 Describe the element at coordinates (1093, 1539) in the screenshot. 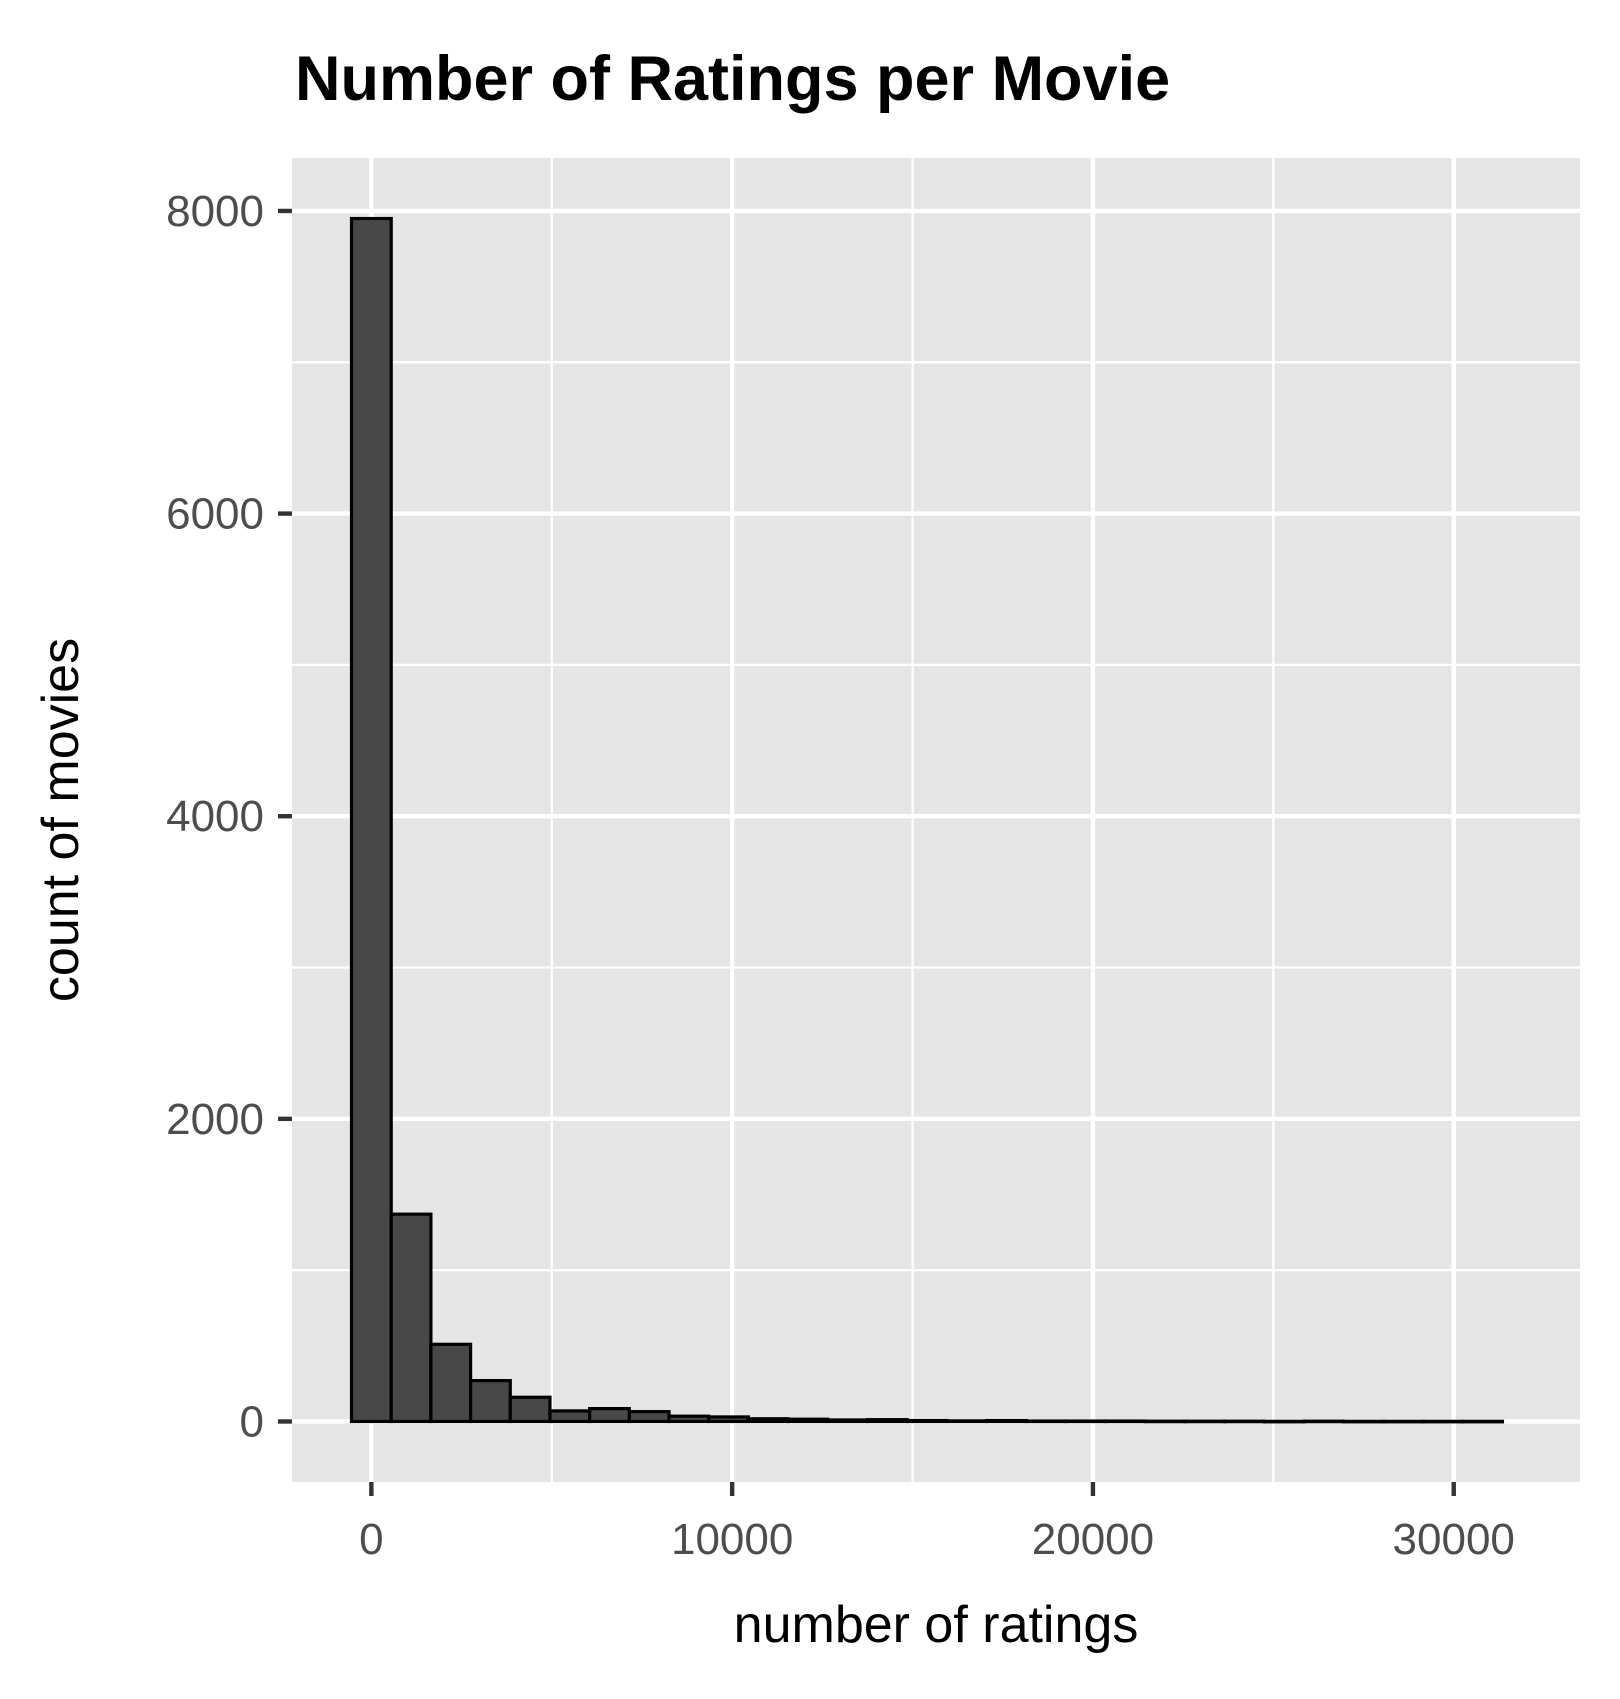

I see `x-tick-label: 20000` at that location.